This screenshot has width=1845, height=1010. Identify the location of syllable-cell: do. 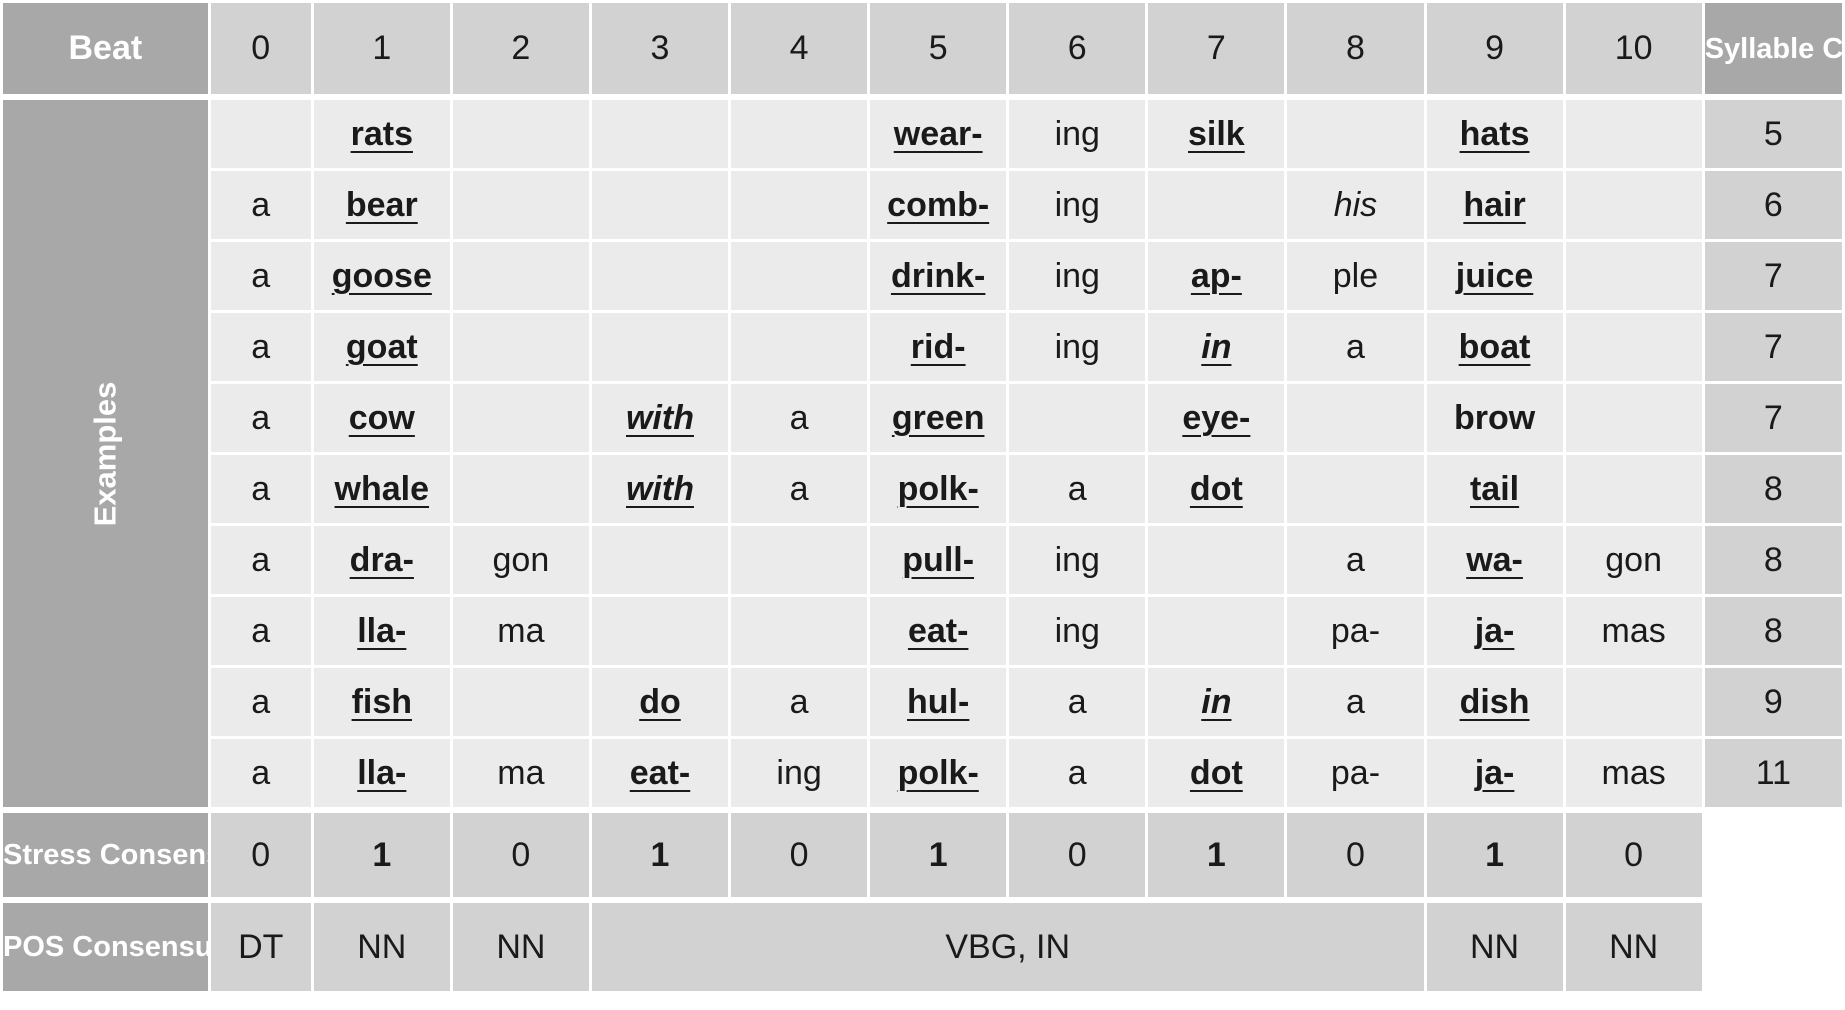
(660, 702).